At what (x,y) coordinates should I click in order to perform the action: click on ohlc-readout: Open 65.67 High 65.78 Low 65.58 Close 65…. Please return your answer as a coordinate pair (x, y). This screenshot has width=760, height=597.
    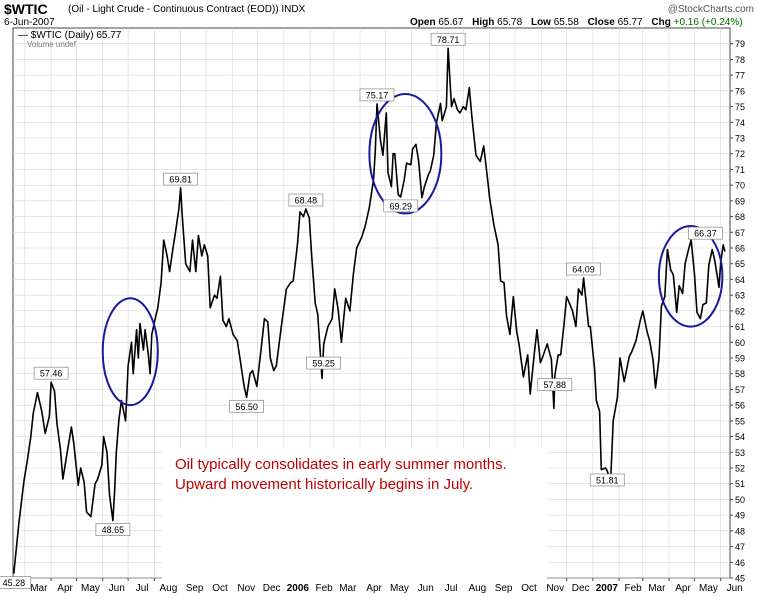
    Looking at the image, I should click on (576, 22).